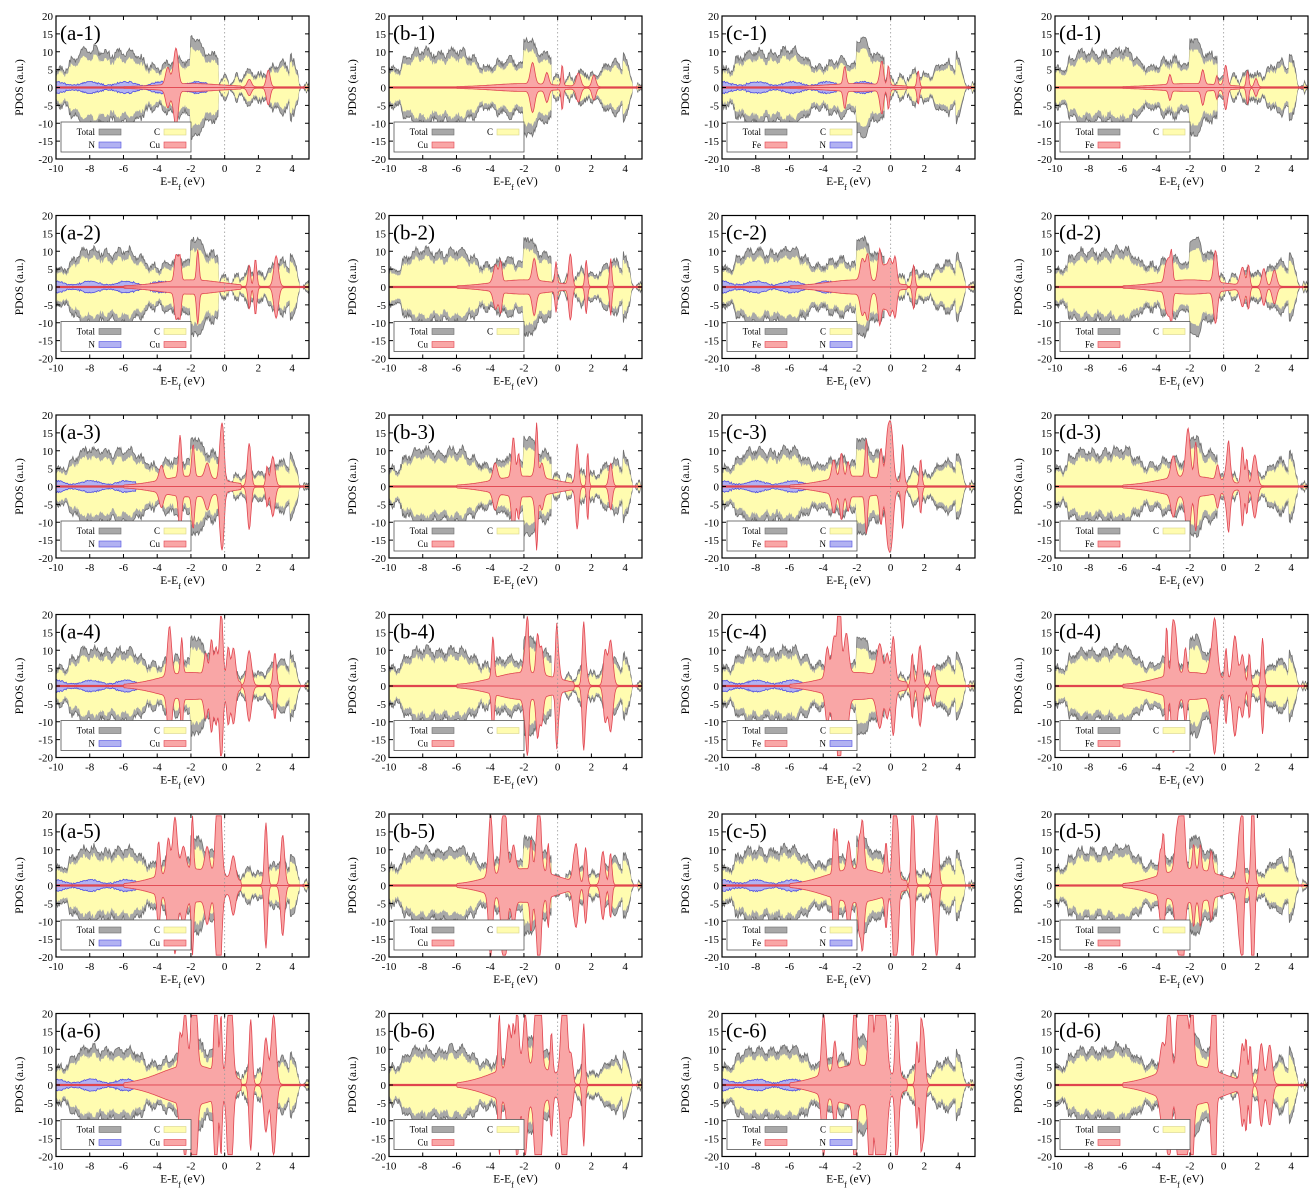 The width and height of the screenshot is (1311, 1196). What do you see at coordinates (80, 831) in the screenshot?
I see `panel-label: (a-5)` at bounding box center [80, 831].